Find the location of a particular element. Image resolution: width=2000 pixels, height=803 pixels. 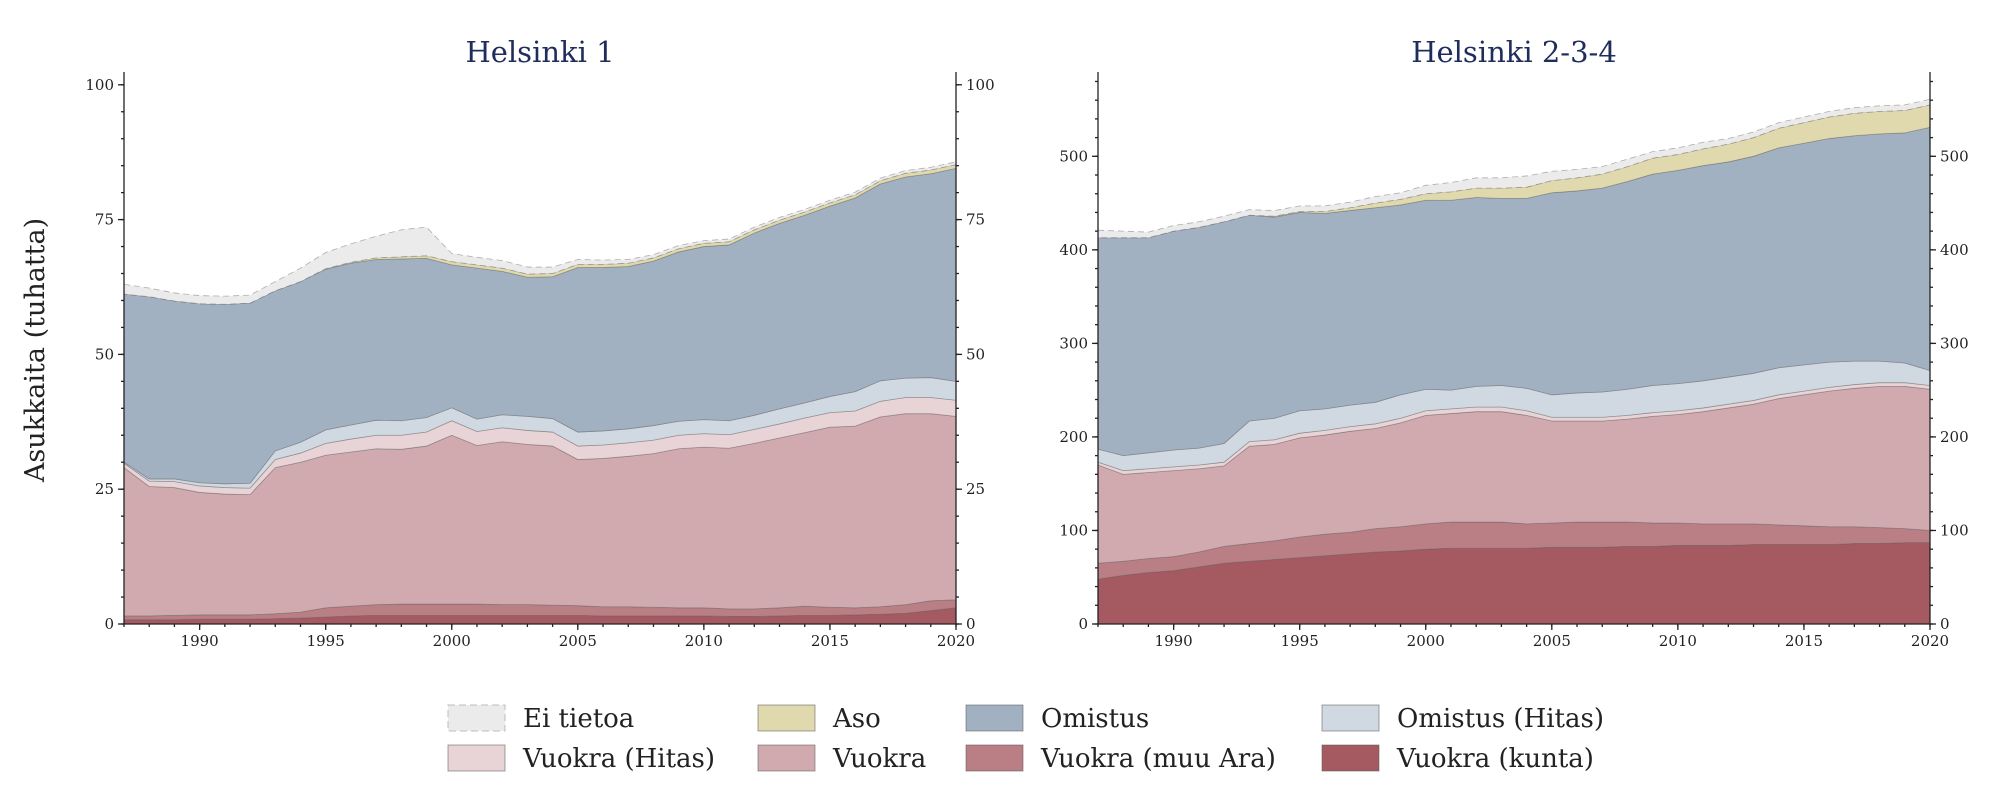

legend-item-vuokra-muu-ara: Vuokra (muu Ara) is located at coordinates (1120, 759).